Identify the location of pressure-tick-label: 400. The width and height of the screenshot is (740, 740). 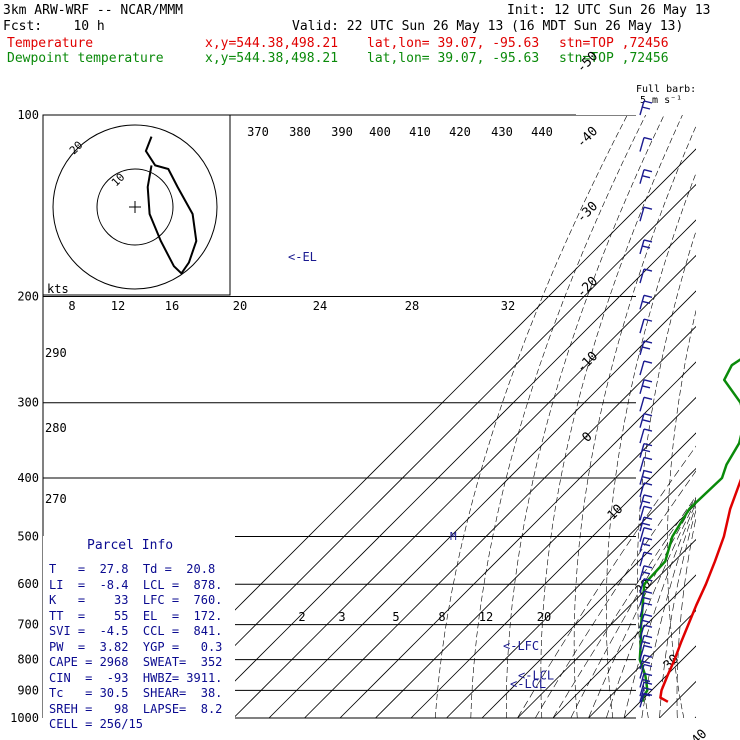
(28, 478).